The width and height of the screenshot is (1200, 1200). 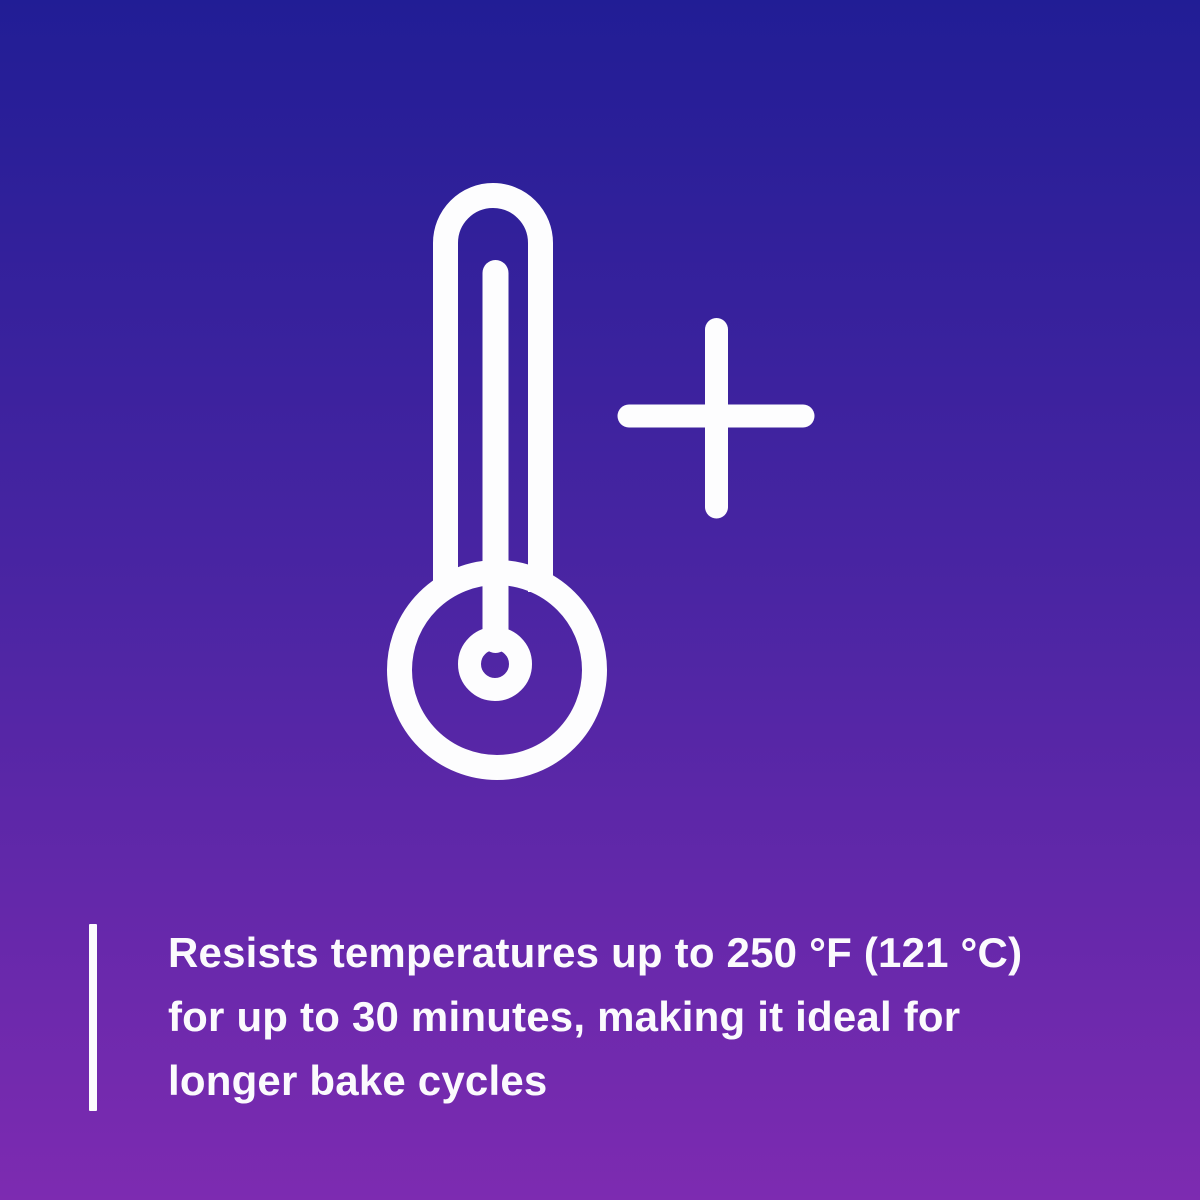 What do you see at coordinates (716, 418) in the screenshot?
I see `plus-icon` at bounding box center [716, 418].